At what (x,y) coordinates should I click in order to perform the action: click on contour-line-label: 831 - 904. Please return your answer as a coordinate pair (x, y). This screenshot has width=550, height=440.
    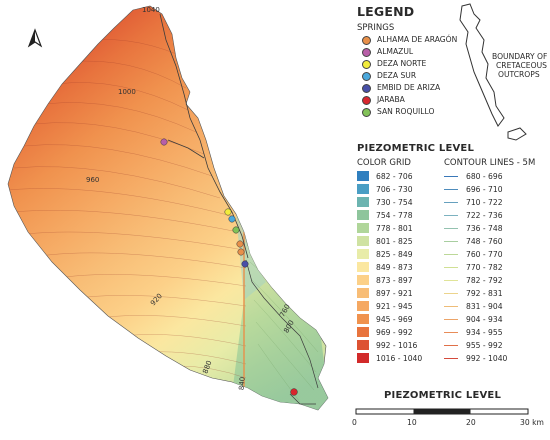
    Looking at the image, I should click on (484, 306).